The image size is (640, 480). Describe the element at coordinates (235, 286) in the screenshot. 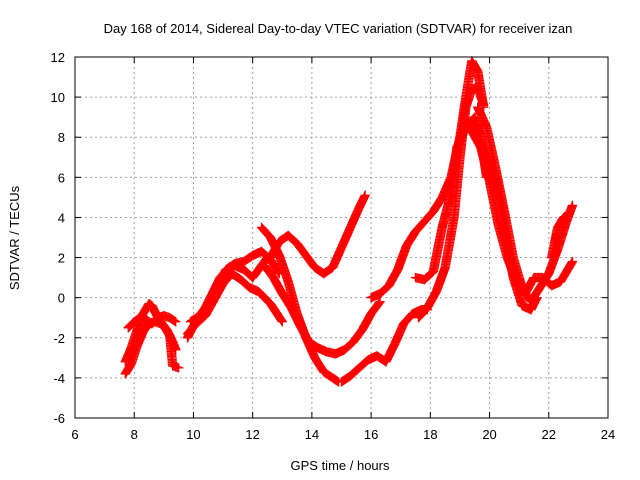

I see `series-markers` at that location.